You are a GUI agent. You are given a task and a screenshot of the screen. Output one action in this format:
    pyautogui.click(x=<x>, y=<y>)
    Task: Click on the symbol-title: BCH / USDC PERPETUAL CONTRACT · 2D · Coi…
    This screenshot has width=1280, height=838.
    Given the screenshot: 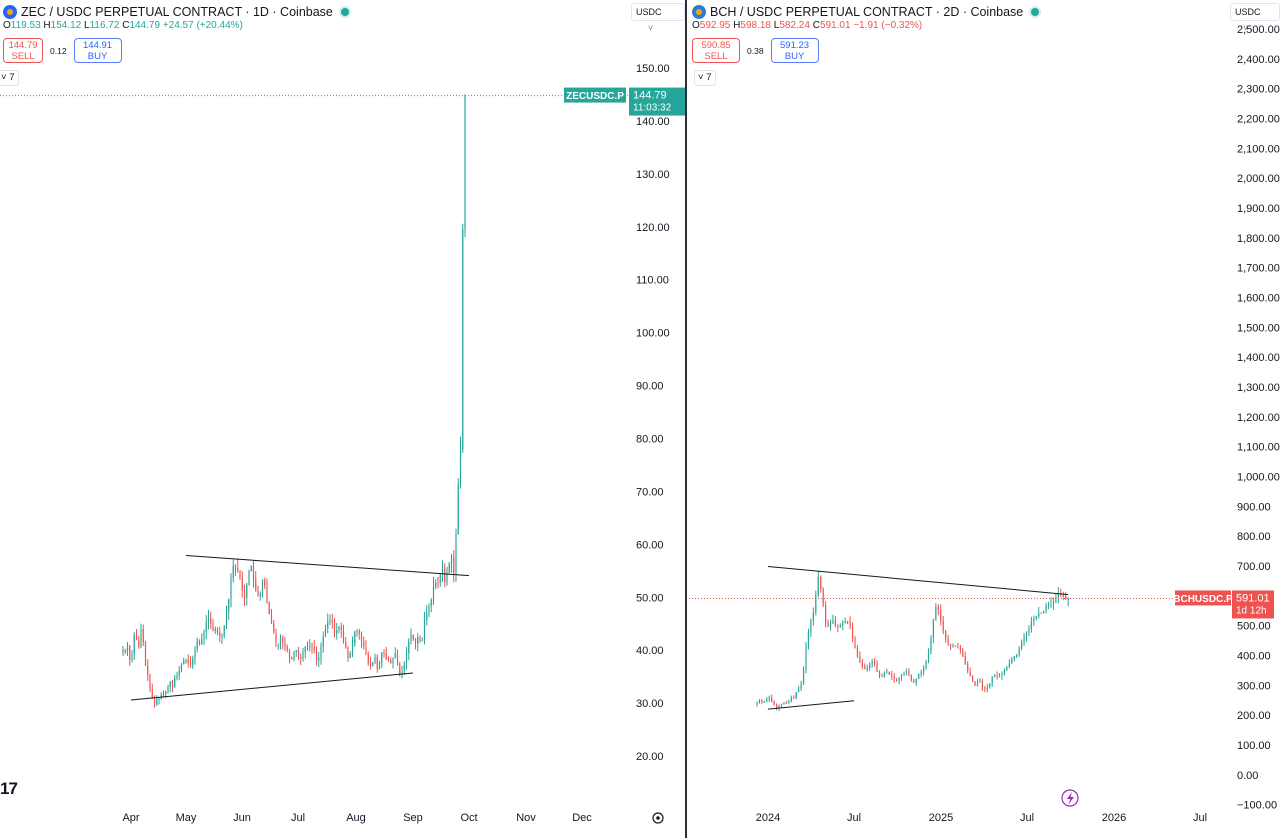 What is the action you would take?
    pyautogui.click(x=867, y=12)
    